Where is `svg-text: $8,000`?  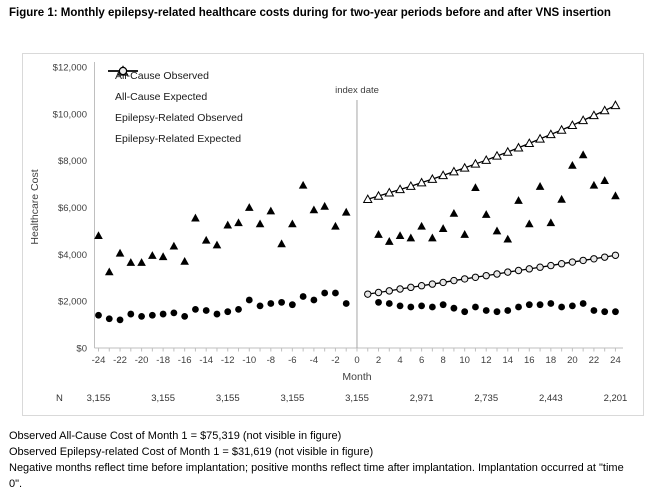 svg-text: $8,000 is located at coordinates (72, 161).